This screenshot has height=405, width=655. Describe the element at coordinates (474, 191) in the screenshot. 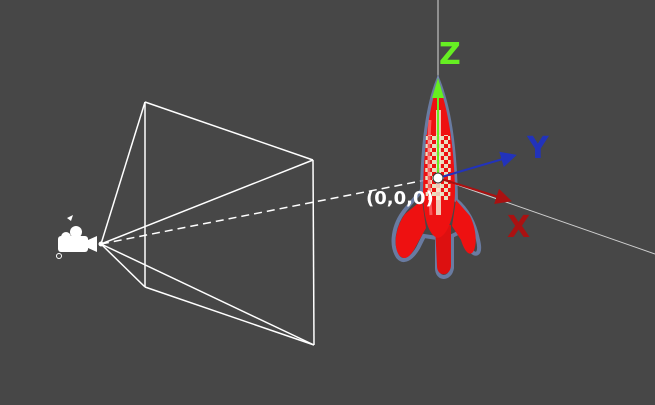

I see `x-axis` at that location.